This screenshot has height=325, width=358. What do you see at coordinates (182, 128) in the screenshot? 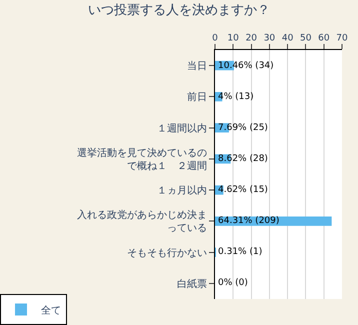
I see `y-tick-label: １週間以内` at bounding box center [182, 128].